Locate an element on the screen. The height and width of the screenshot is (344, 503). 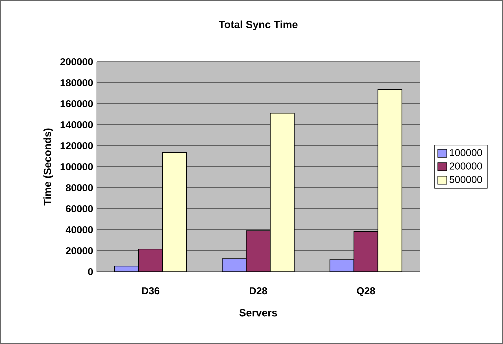
y-axis-title: Time (Seconds) is located at coordinates (49, 167).